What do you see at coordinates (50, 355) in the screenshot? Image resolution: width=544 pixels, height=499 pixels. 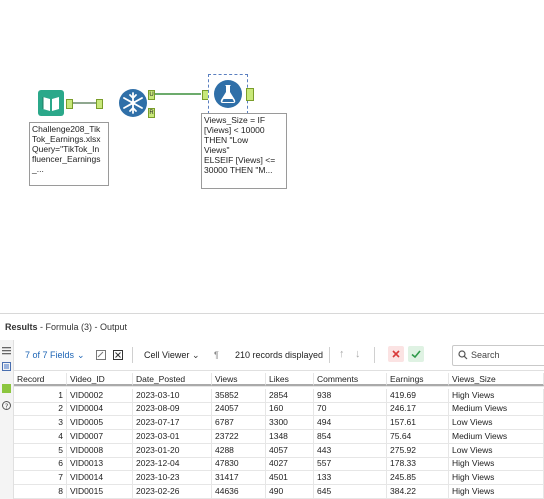 I see `fields-dropdown: 7 of 7 Fields` at bounding box center [50, 355].